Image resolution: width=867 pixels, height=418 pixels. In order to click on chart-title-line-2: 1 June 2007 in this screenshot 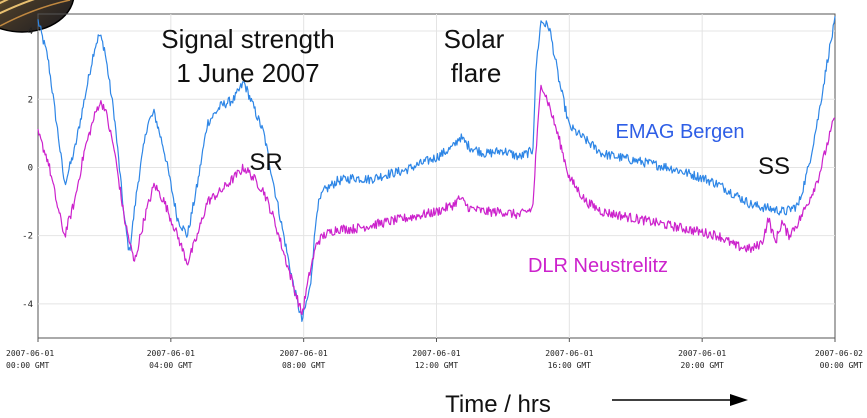, I will do `click(247, 73)`.